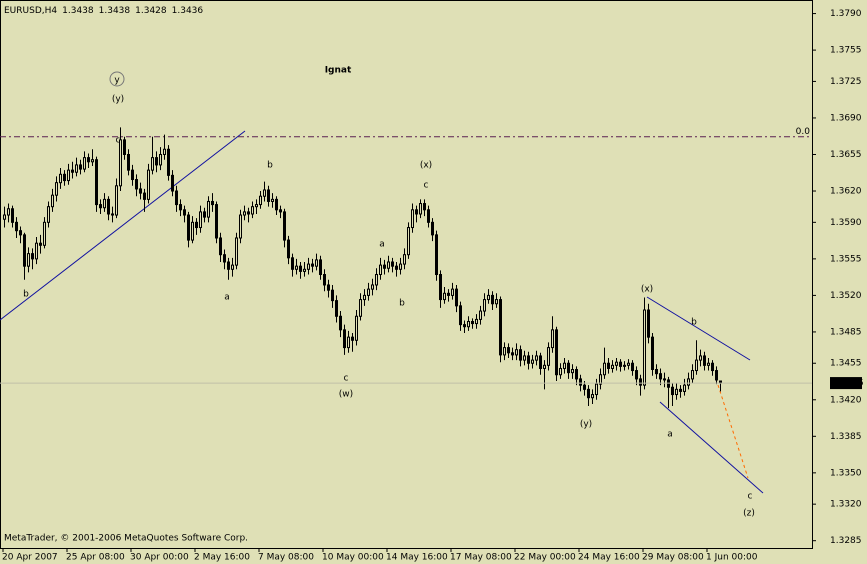 Image resolution: width=867 pixels, height=564 pixels. I want to click on x-tick-label: 20 Apr 2007, so click(30, 558).